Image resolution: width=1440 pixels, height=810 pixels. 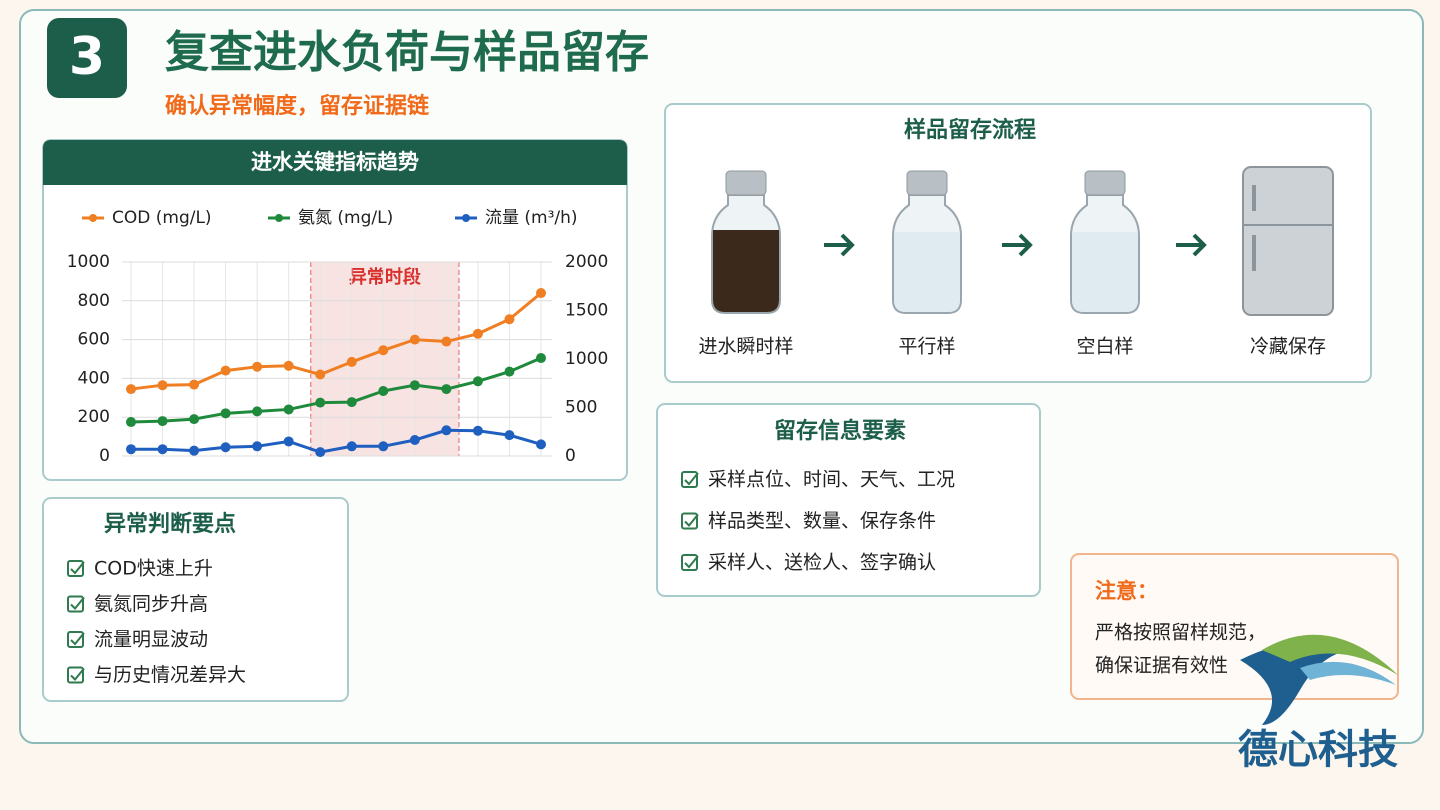 I want to click on legend-label: COD (mg/L), so click(x=162, y=218).